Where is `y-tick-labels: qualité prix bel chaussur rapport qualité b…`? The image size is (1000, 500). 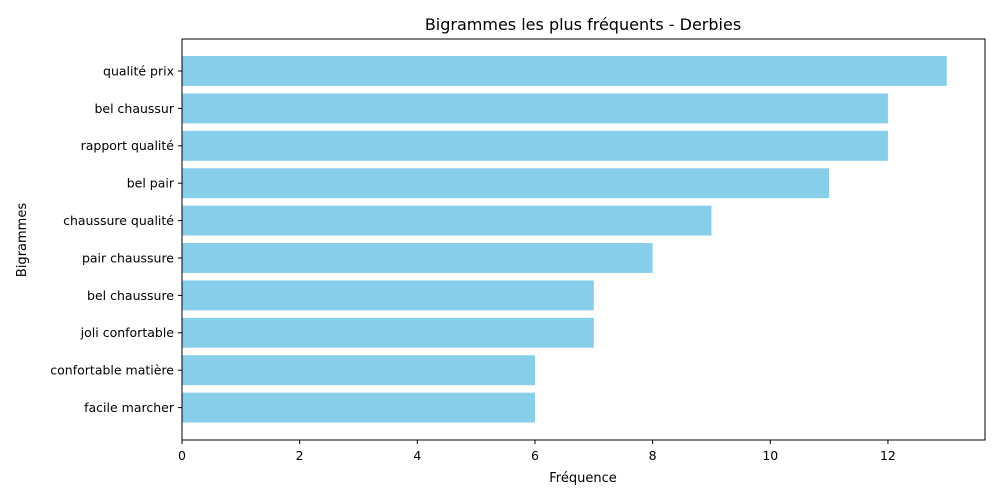
y-tick-labels: qualité prix bel chaussur rapport qualité b… is located at coordinates (116, 239).